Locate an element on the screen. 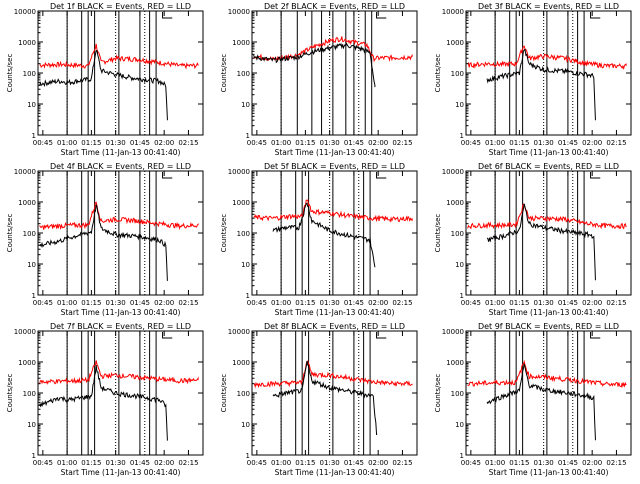  ytick-label-6-1: 10 is located at coordinates (459, 265).